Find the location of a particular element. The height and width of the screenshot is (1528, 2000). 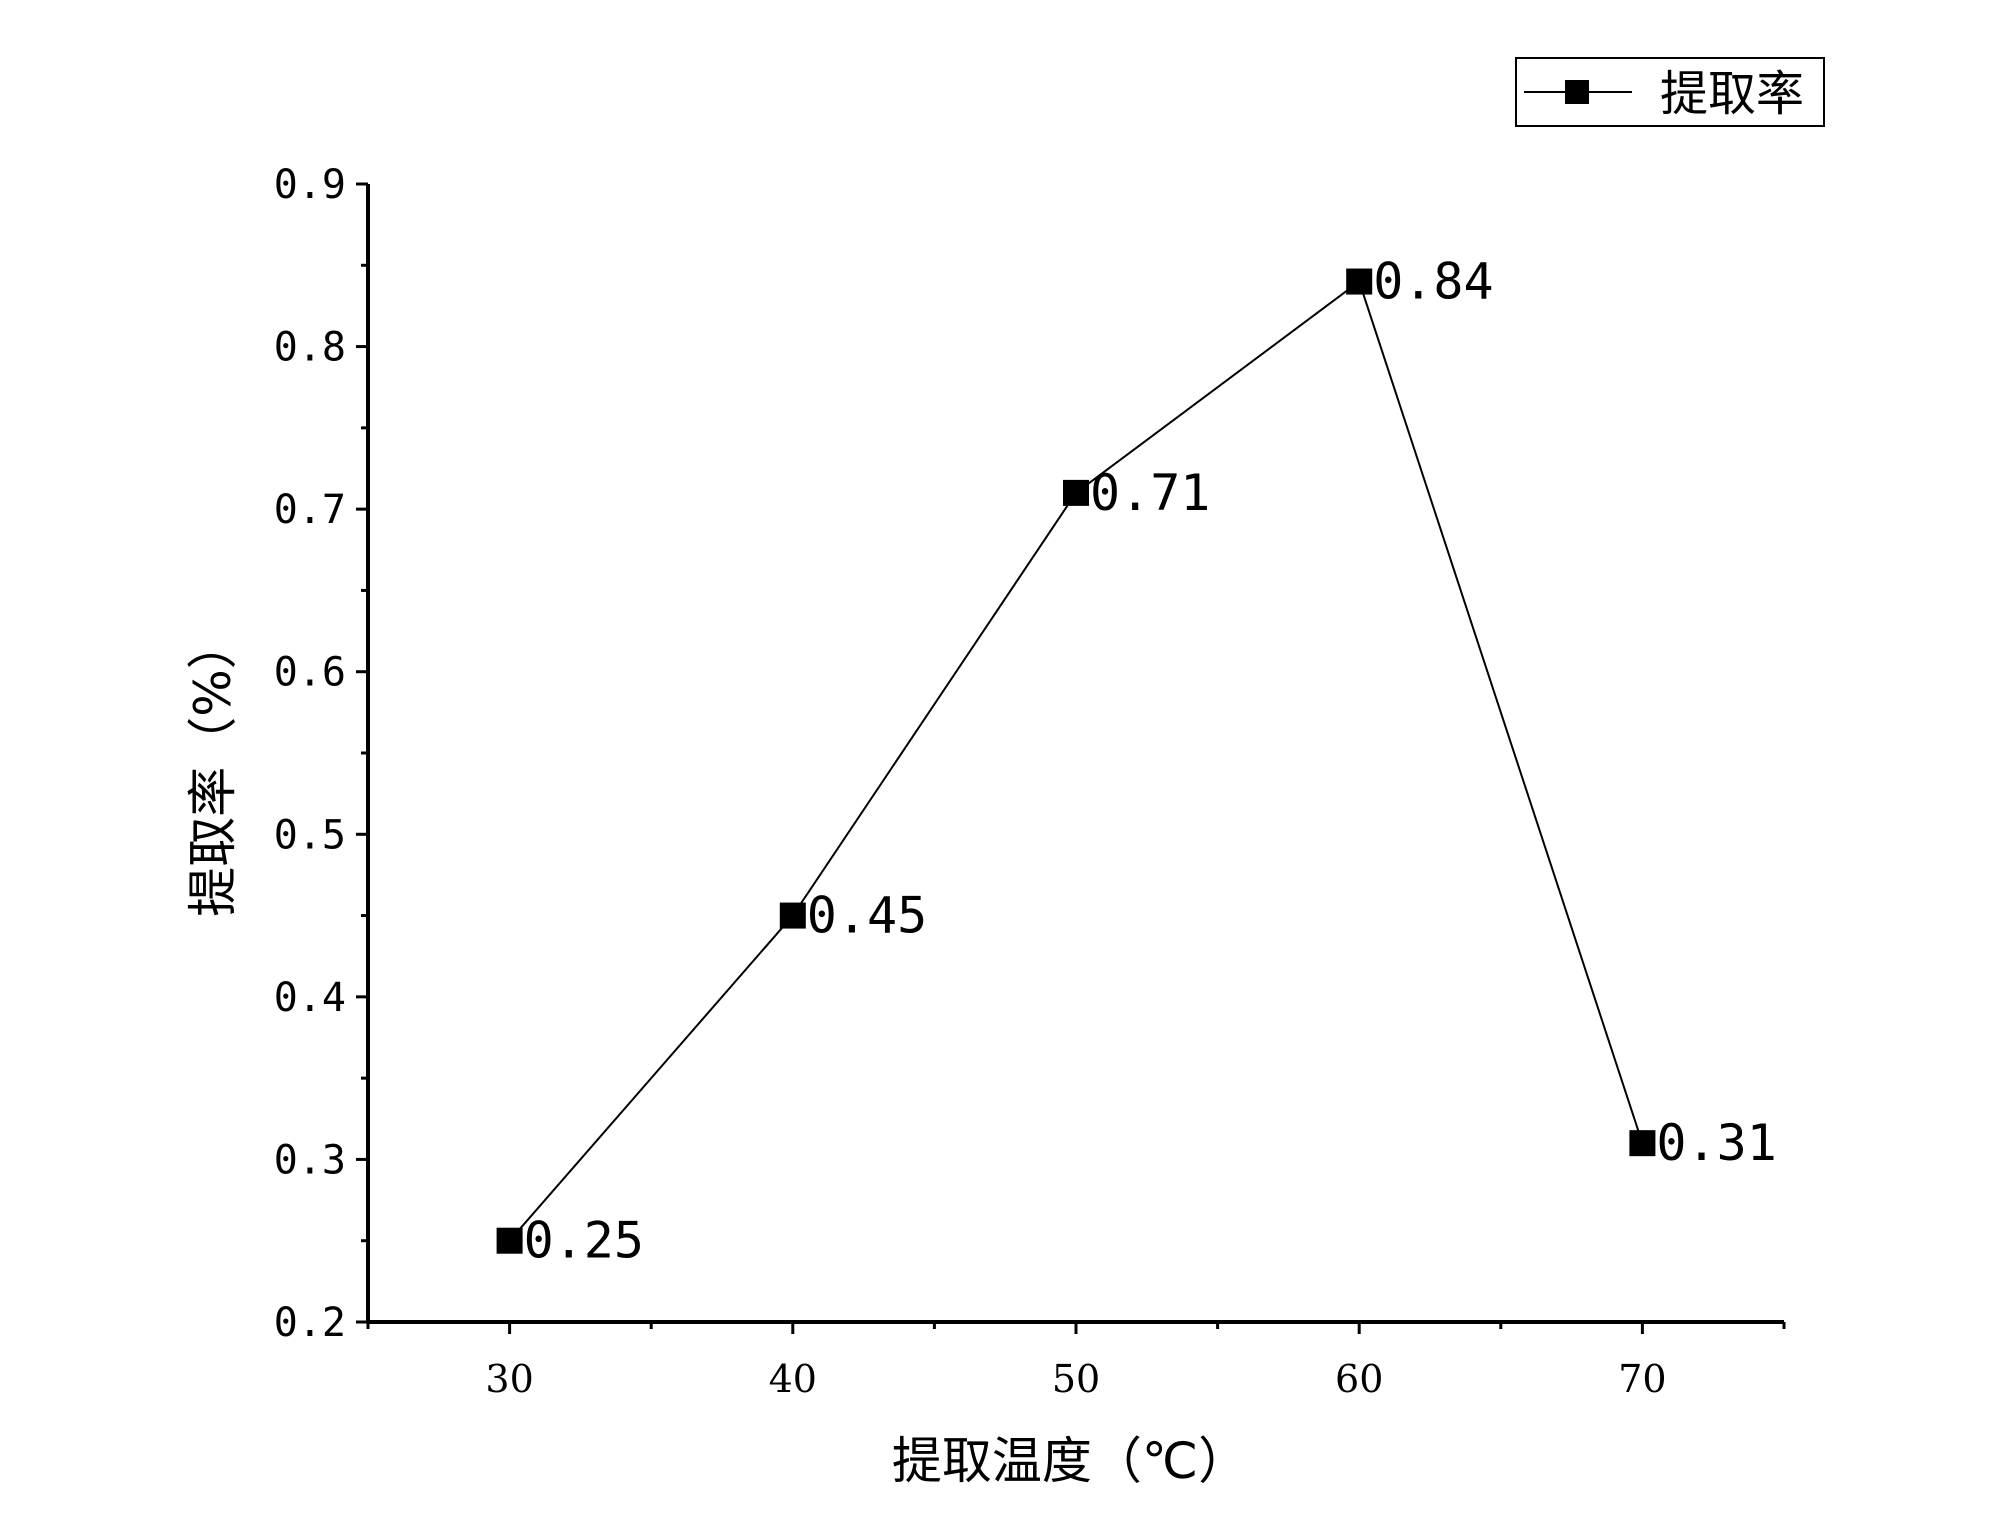

legend: 提取率 is located at coordinates (1670, 92).